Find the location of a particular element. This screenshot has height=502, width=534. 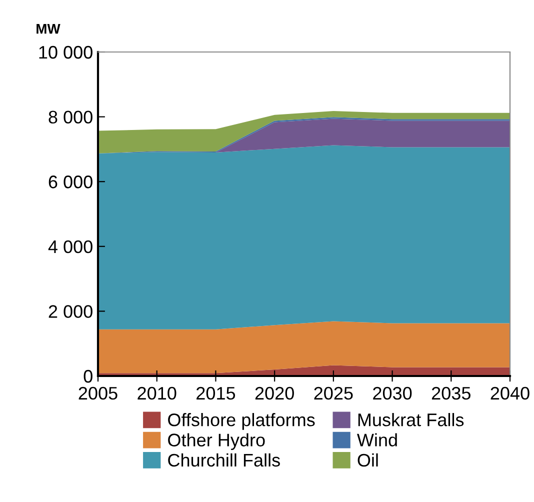

x-tick-label: 2040 is located at coordinates (510, 393).